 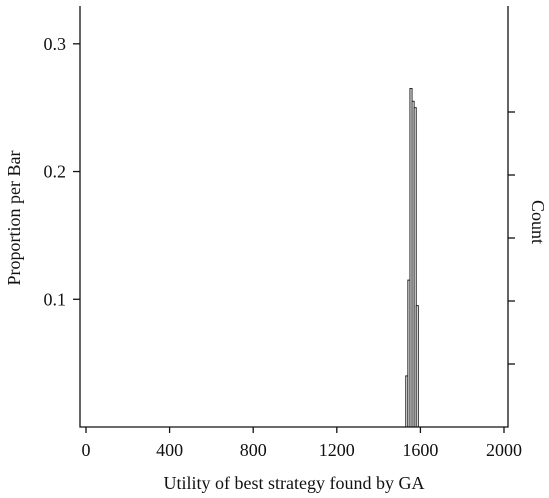 What do you see at coordinates (511, 238) in the screenshot?
I see `right-axis-ticks` at bounding box center [511, 238].